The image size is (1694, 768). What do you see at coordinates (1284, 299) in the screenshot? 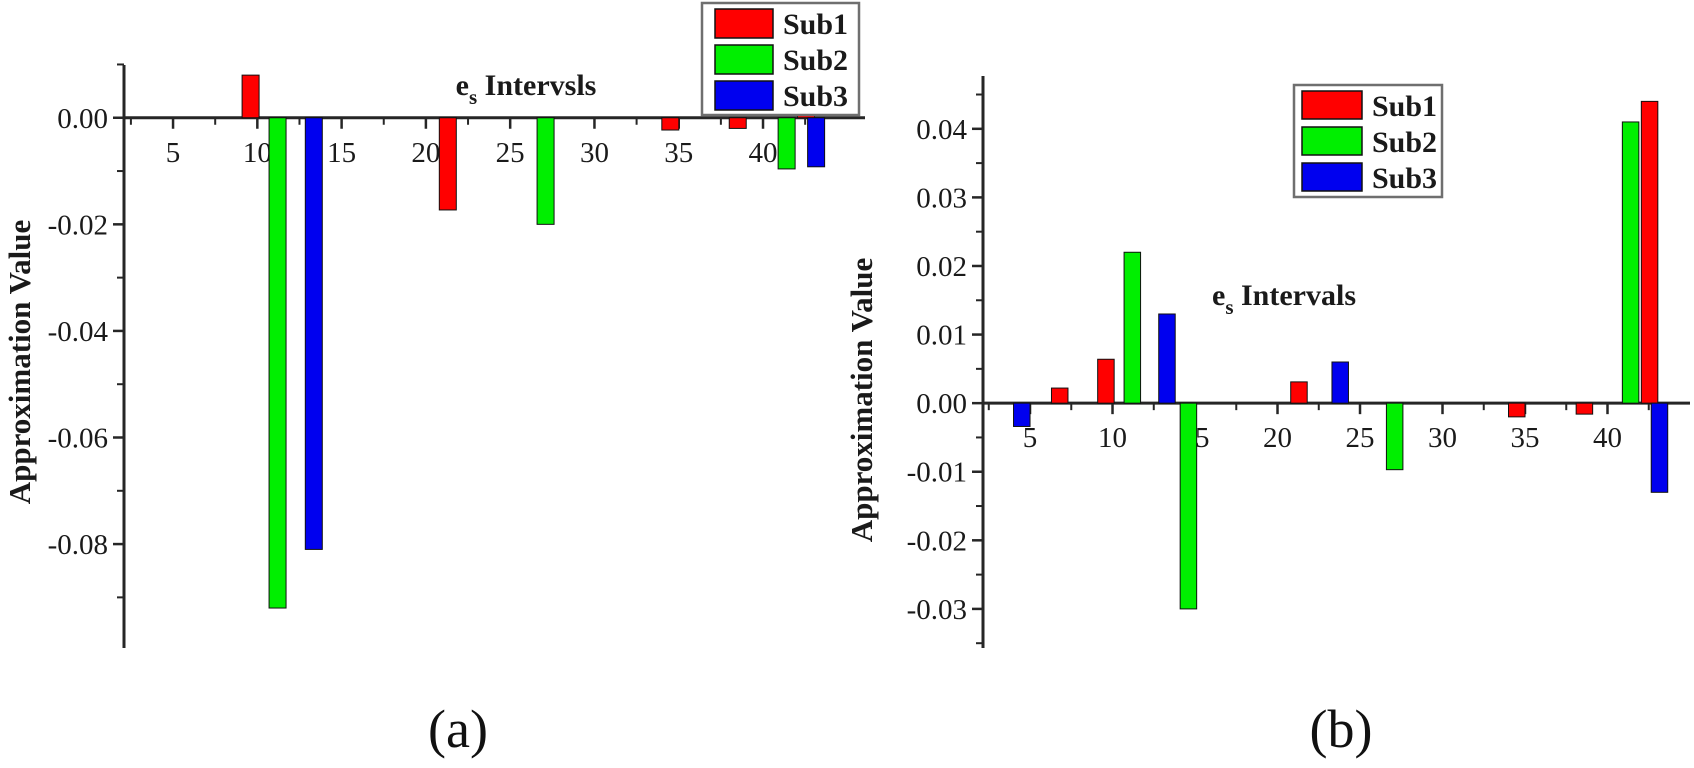
I see `chart-title: es Intervals` at bounding box center [1284, 299].